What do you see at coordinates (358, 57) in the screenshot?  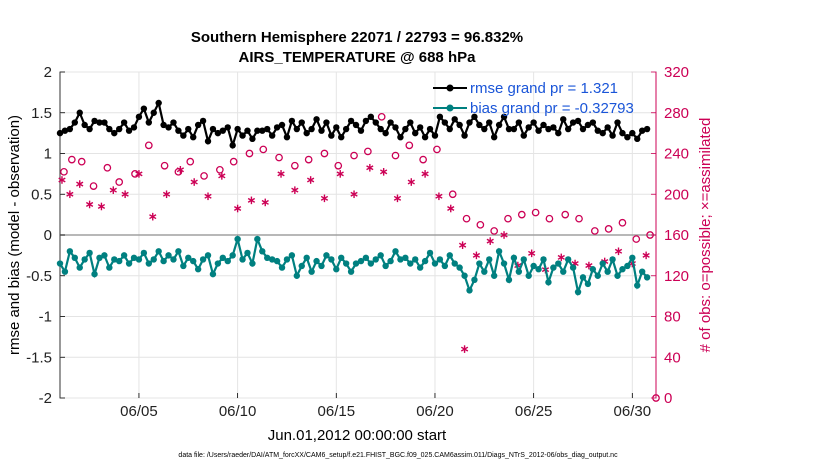 I see `chart-subtitle: AIRS_TEMPERATURE @ 688 hPa` at bounding box center [358, 57].